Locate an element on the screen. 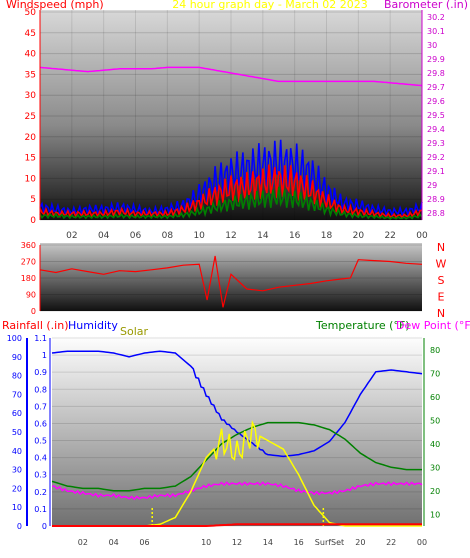 The width and height of the screenshot is (470, 558). bottom-x-tick-label: 06 is located at coordinates (144, 542).